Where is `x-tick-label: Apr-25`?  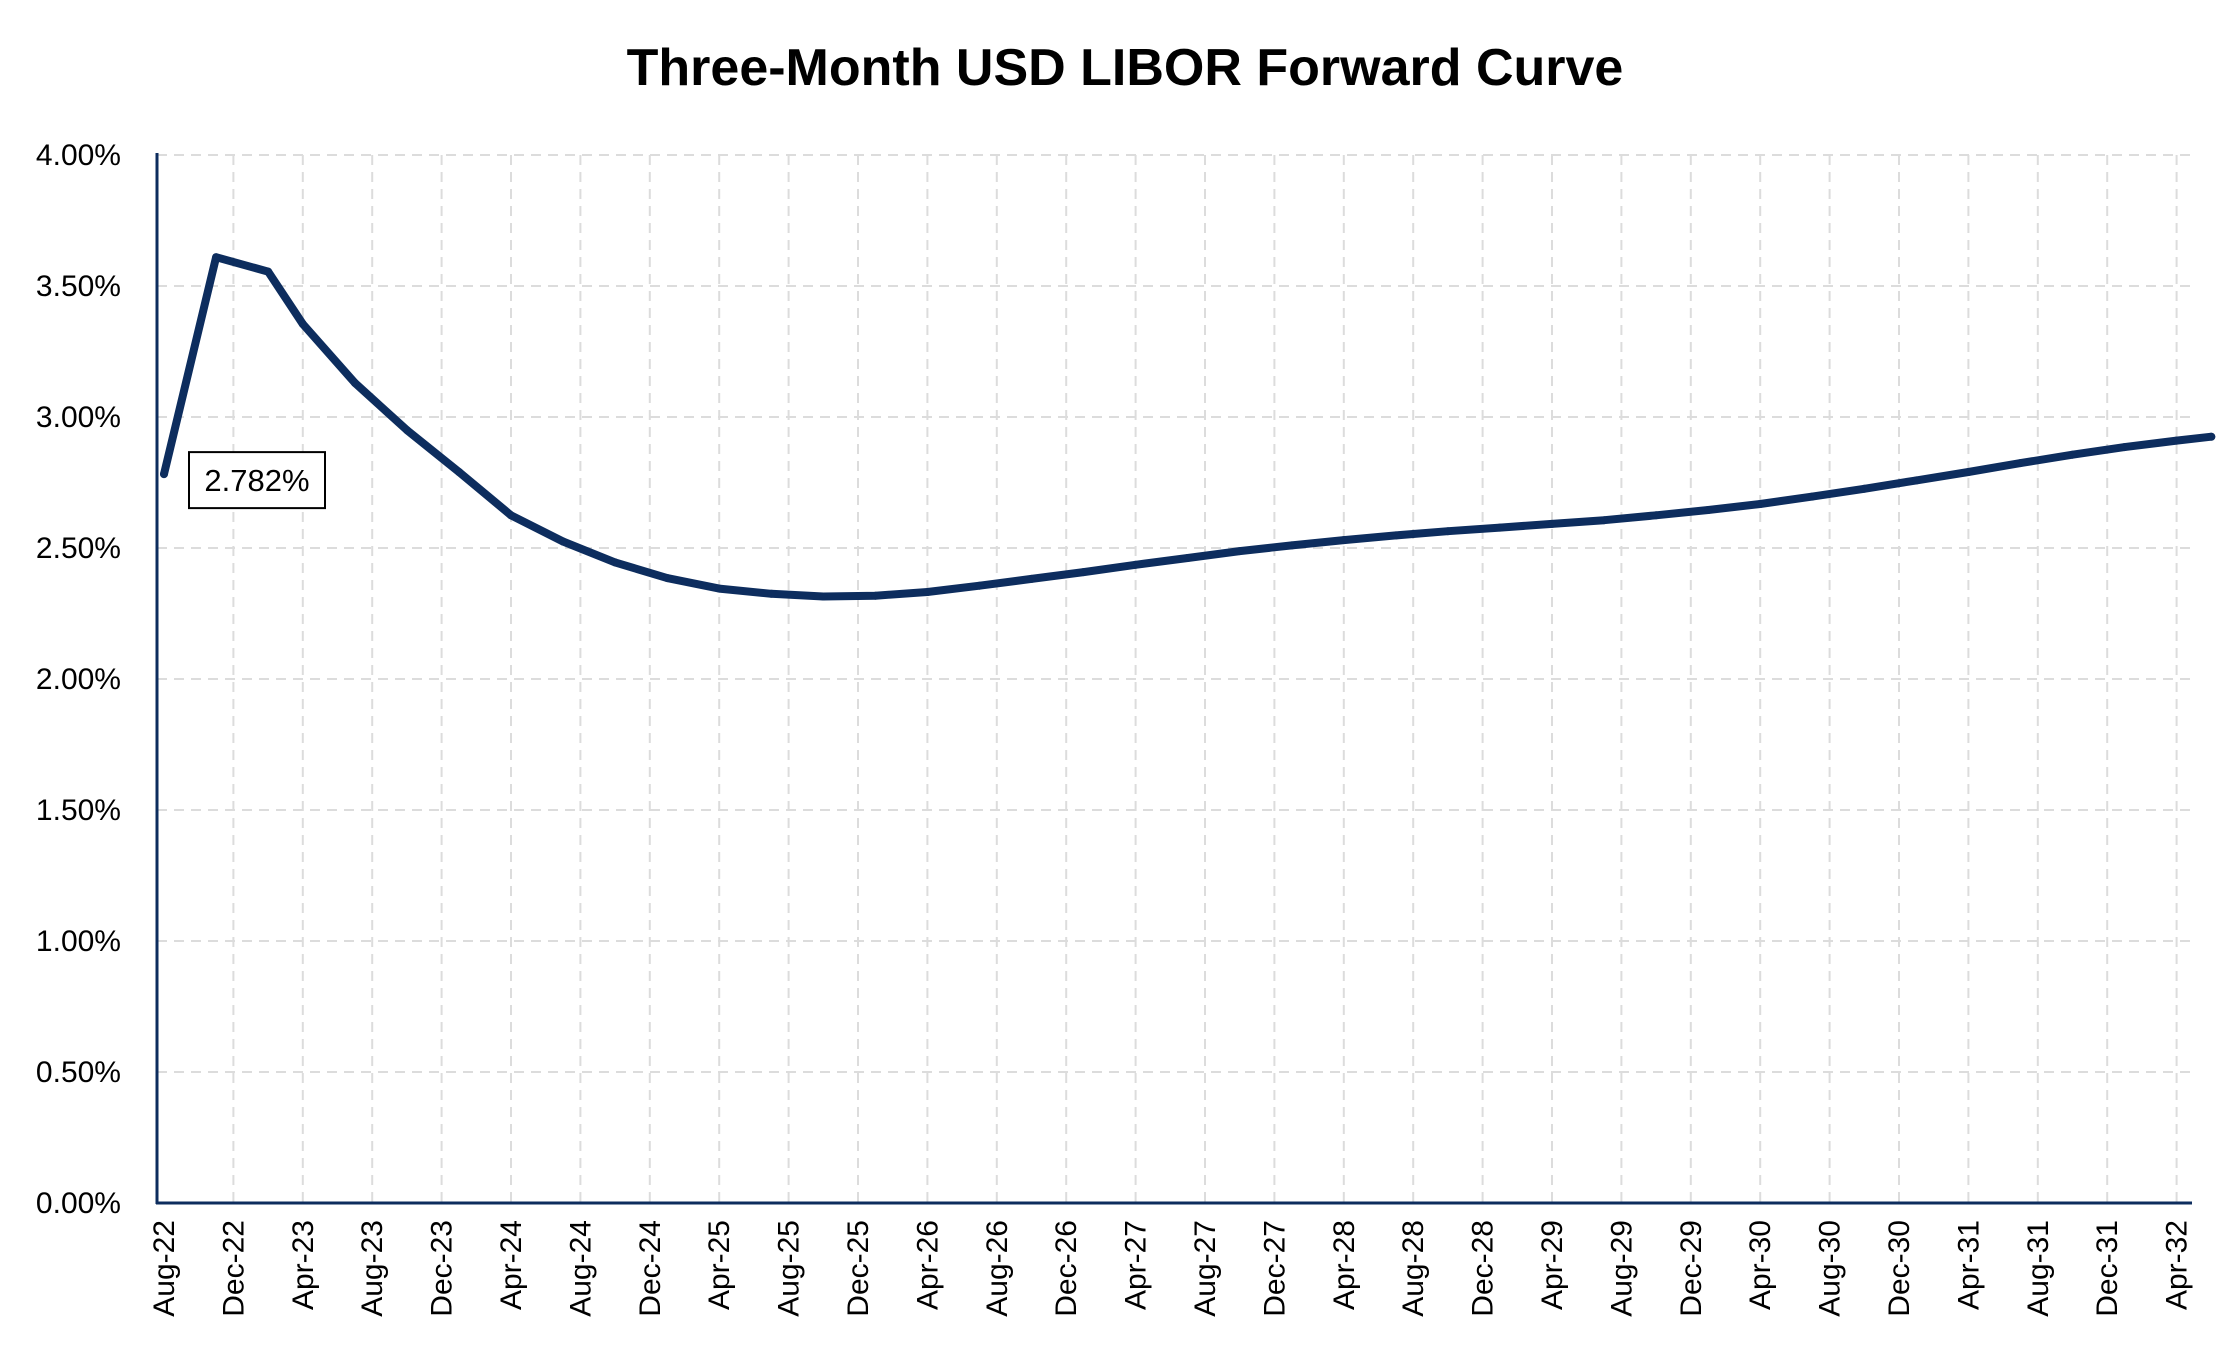
x-tick-label: Apr-25 is located at coordinates (719, 1265).